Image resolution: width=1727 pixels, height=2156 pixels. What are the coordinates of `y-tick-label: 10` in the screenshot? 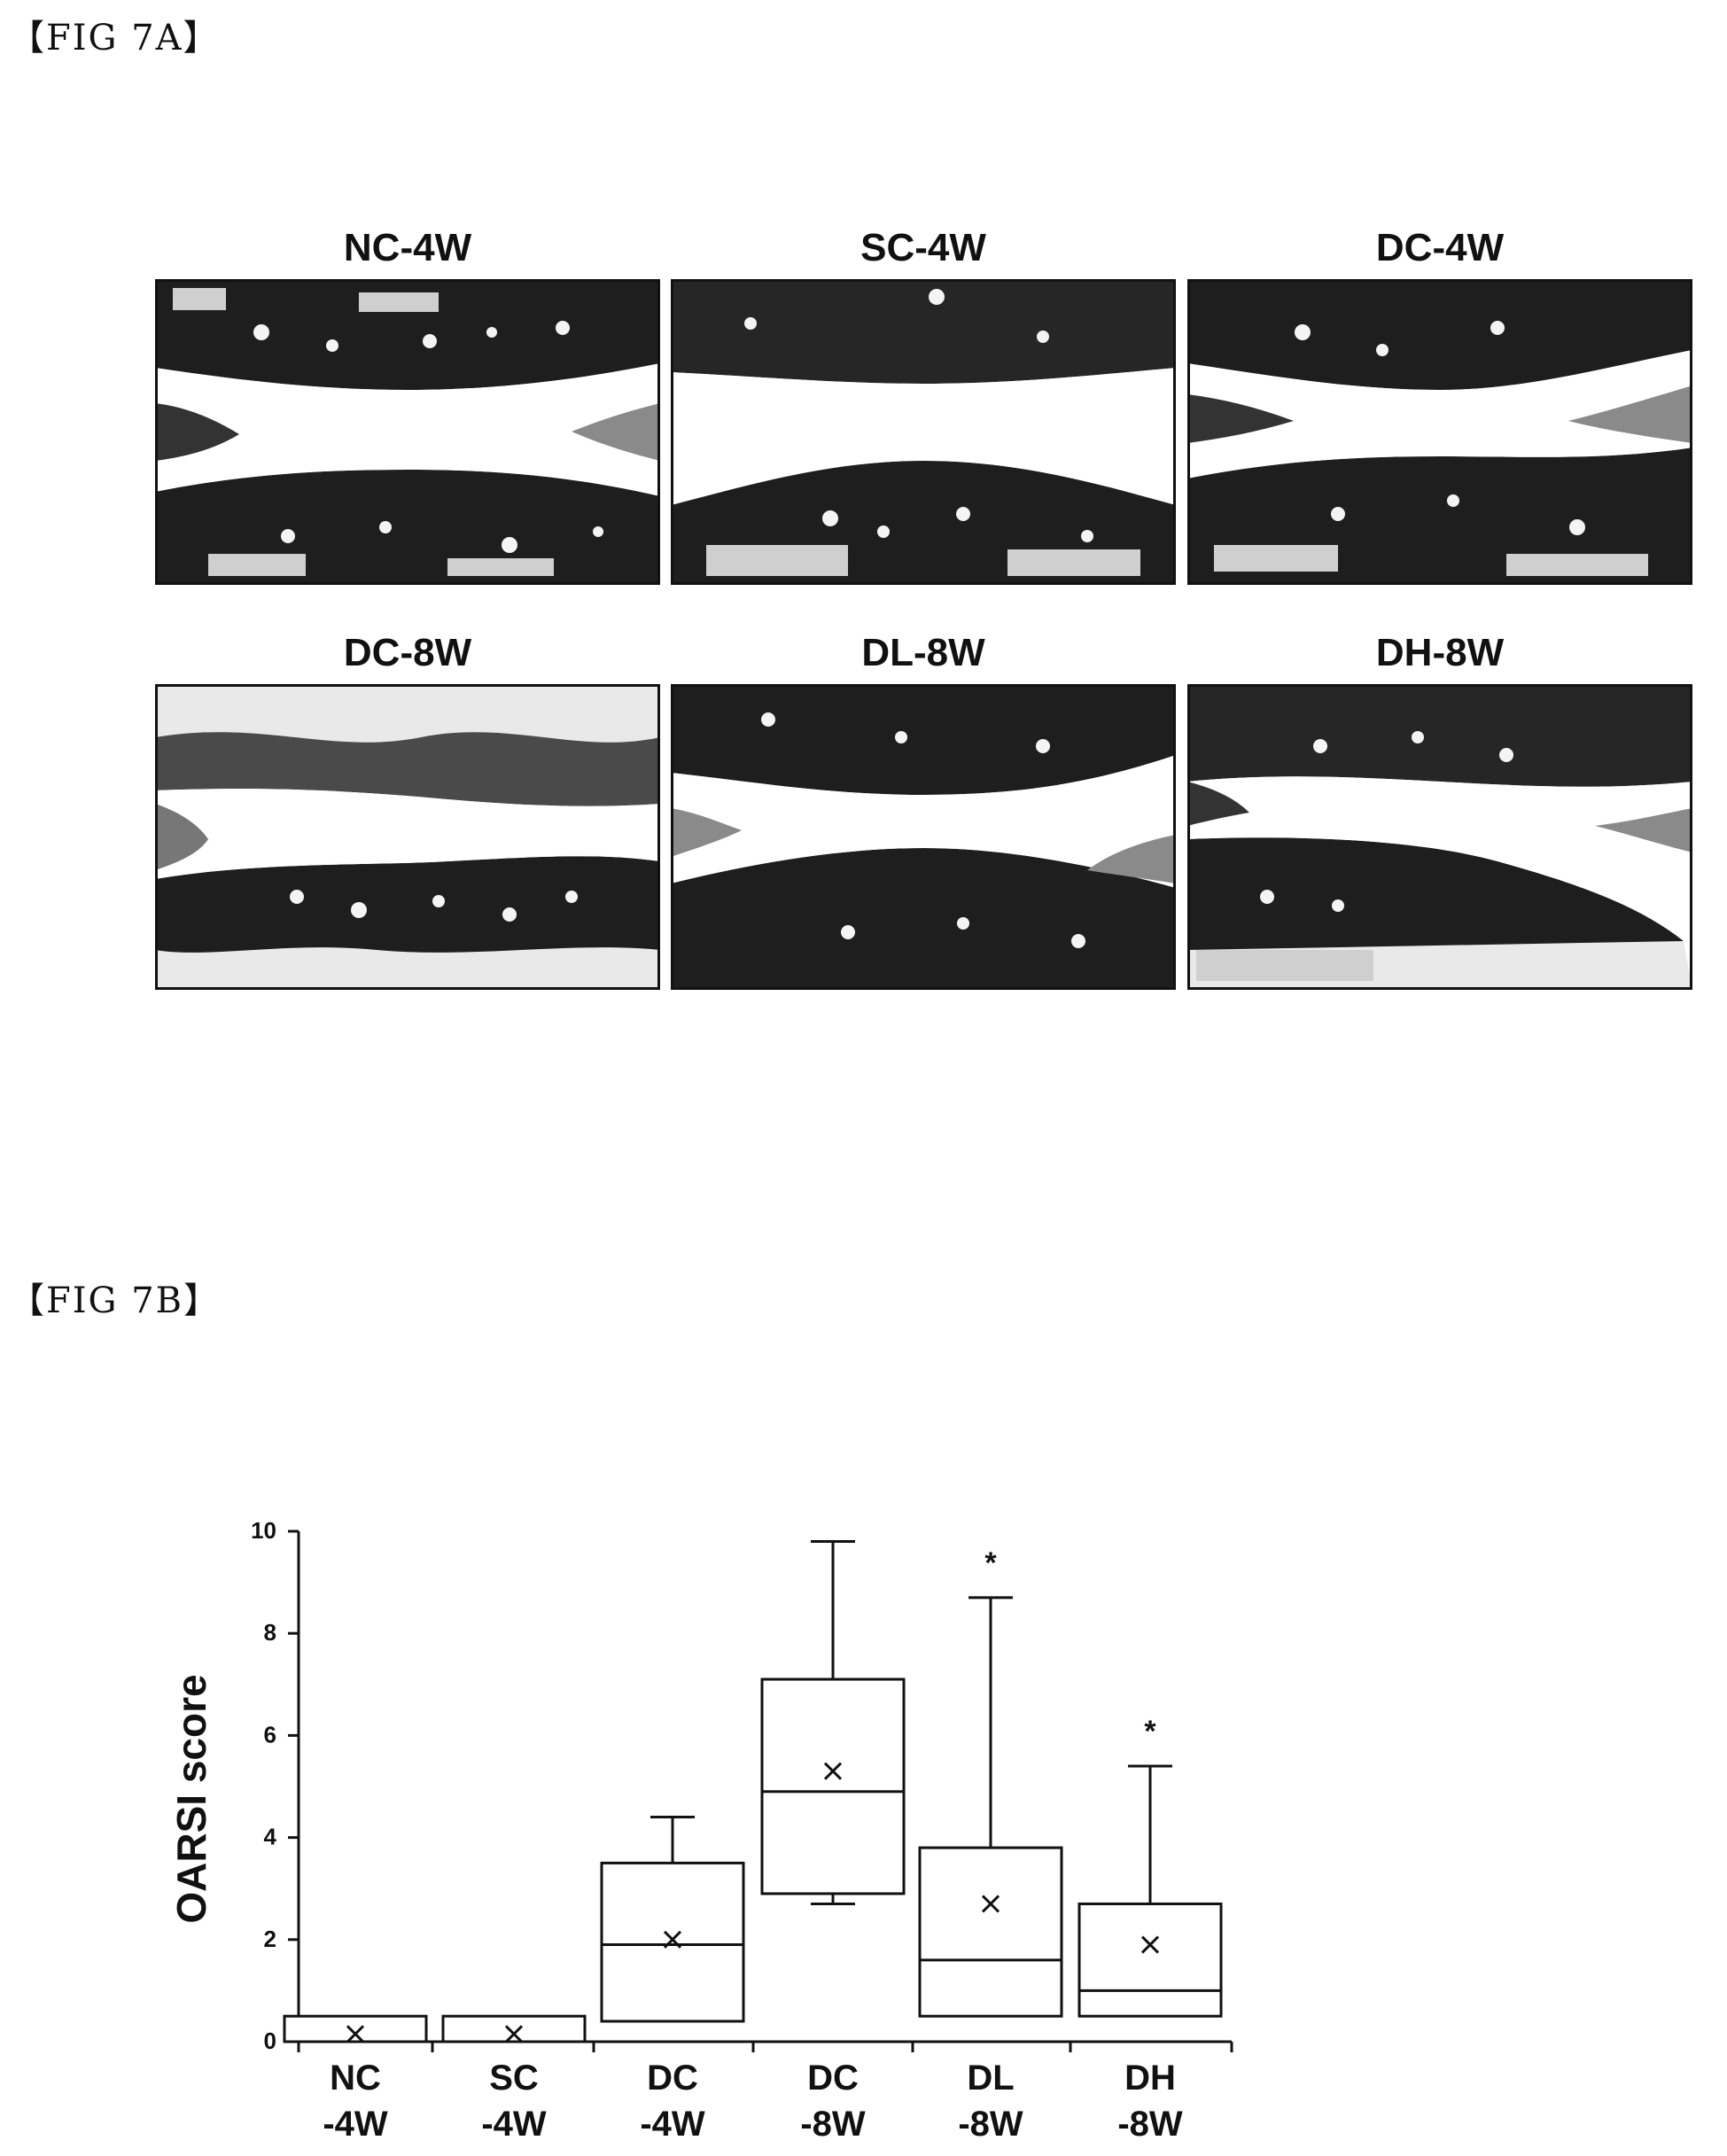 It's located at (263, 1530).